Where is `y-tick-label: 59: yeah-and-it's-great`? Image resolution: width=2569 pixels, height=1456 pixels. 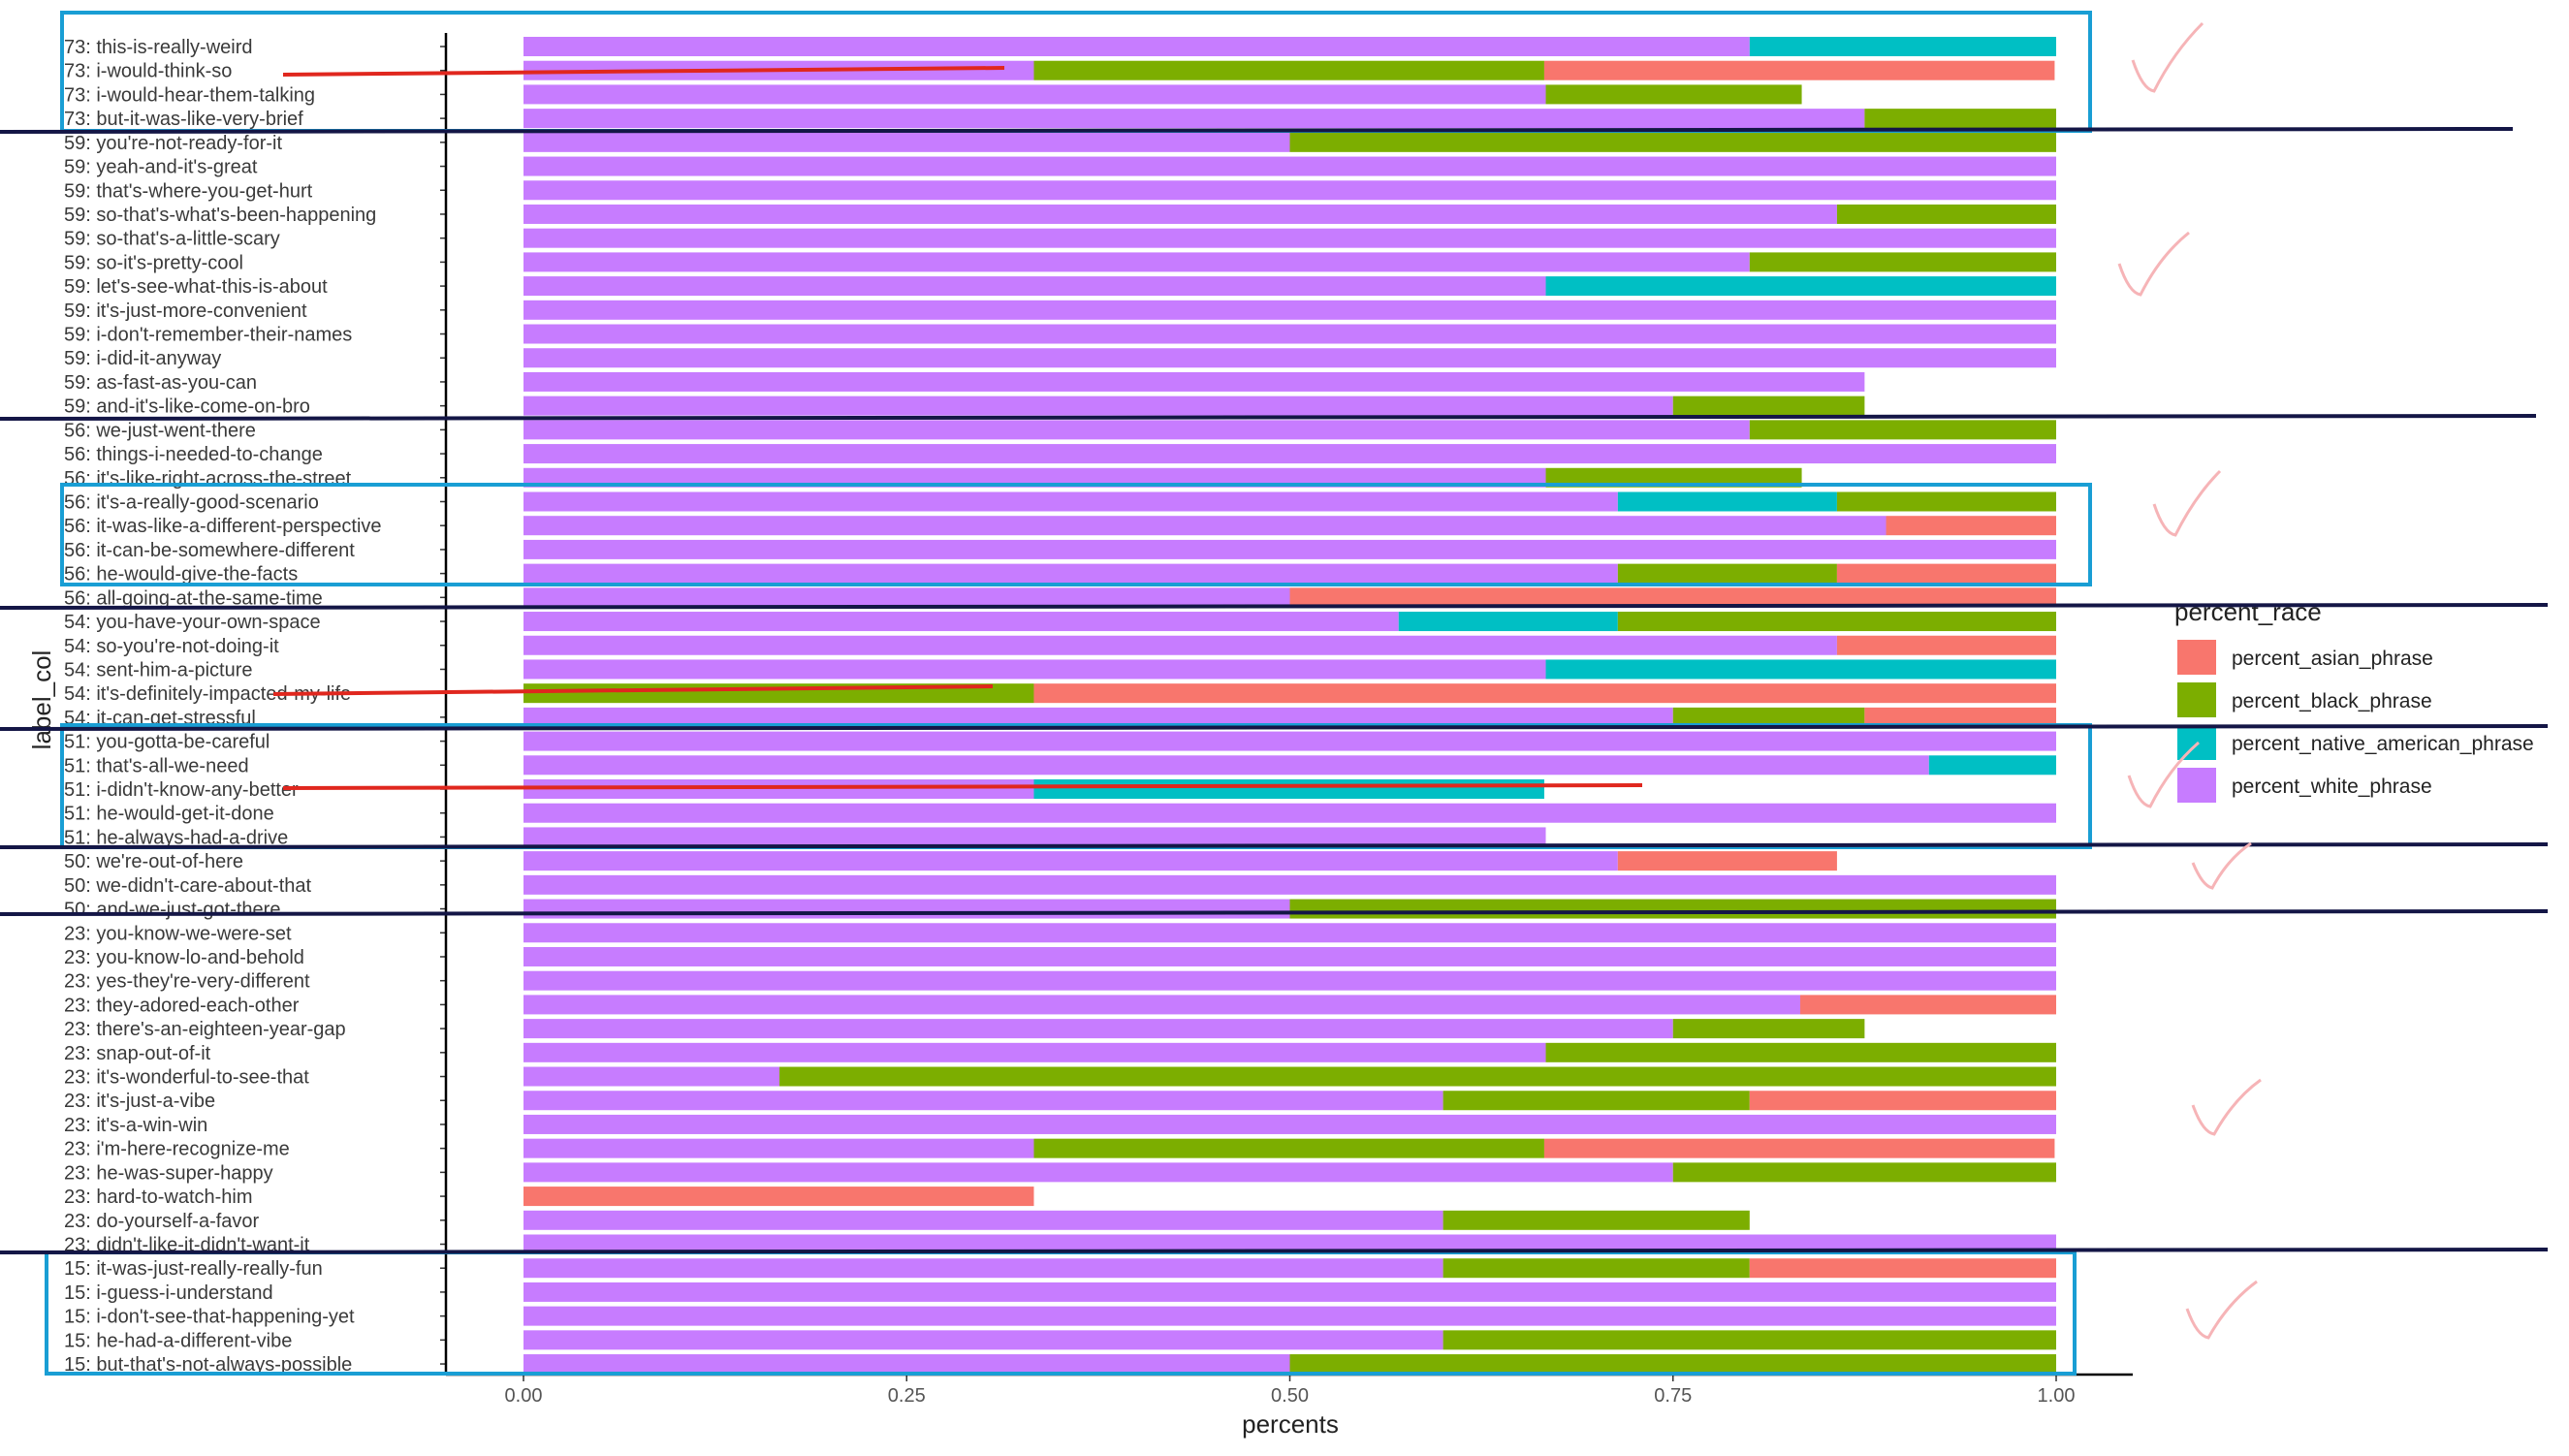 y-tick-label: 59: yeah-and-it's-great is located at coordinates (161, 167).